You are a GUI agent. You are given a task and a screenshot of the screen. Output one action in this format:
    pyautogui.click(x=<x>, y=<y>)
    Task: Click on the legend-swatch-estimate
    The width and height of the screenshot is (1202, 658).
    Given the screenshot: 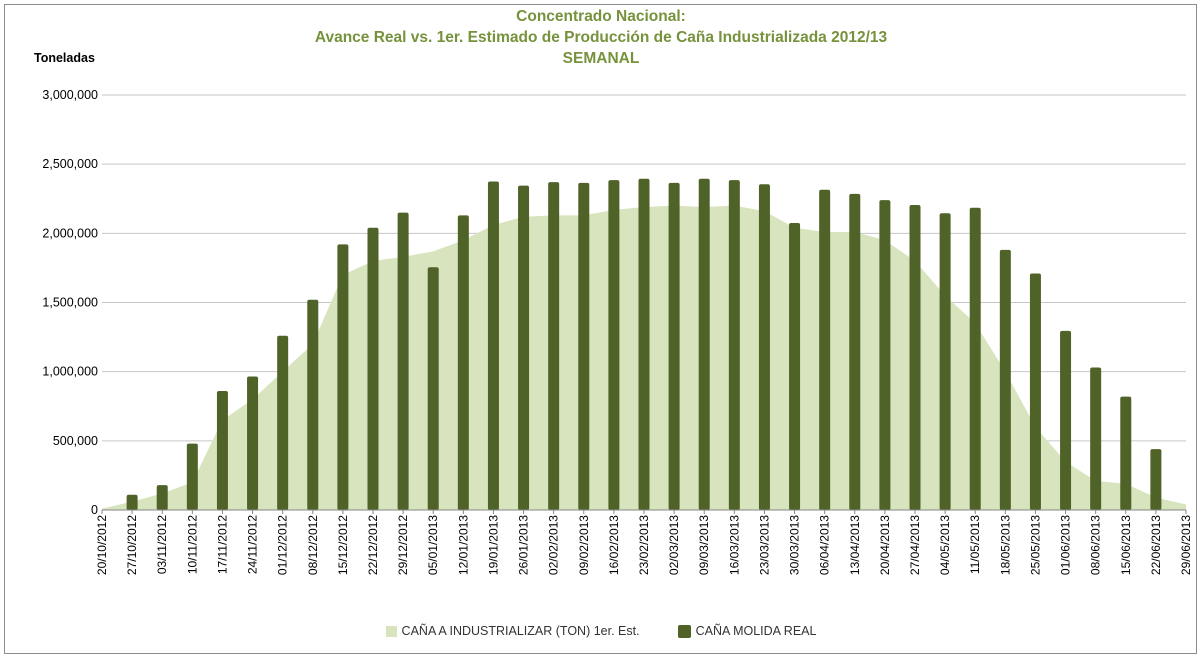 What is the action you would take?
    pyautogui.click(x=391, y=631)
    